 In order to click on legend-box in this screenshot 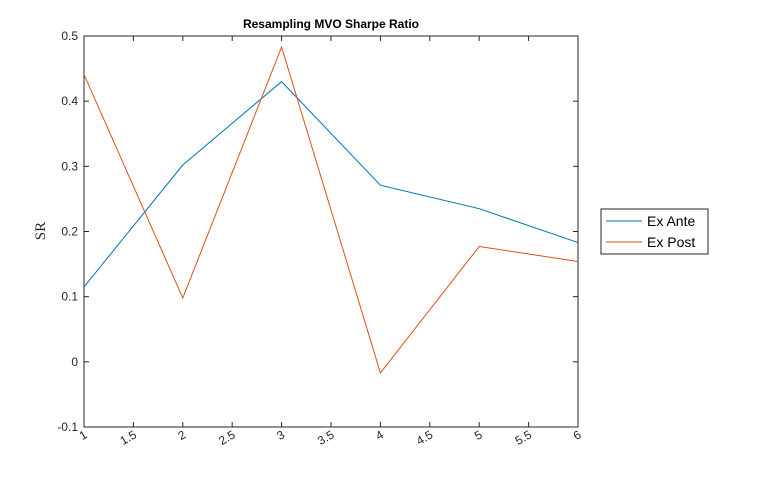, I will do `click(654, 231)`.